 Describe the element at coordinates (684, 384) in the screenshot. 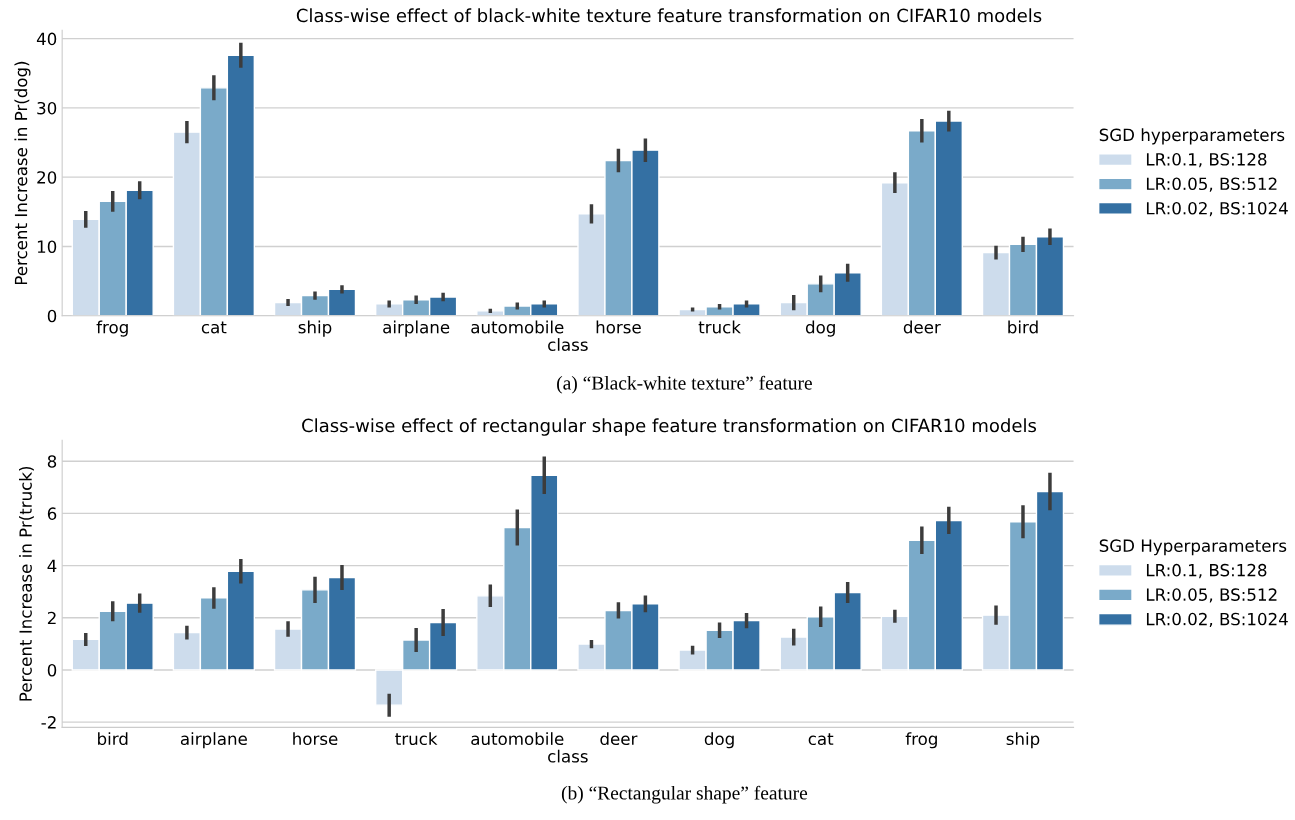

I see `text: (a) “Black-white texture” feature` at that location.